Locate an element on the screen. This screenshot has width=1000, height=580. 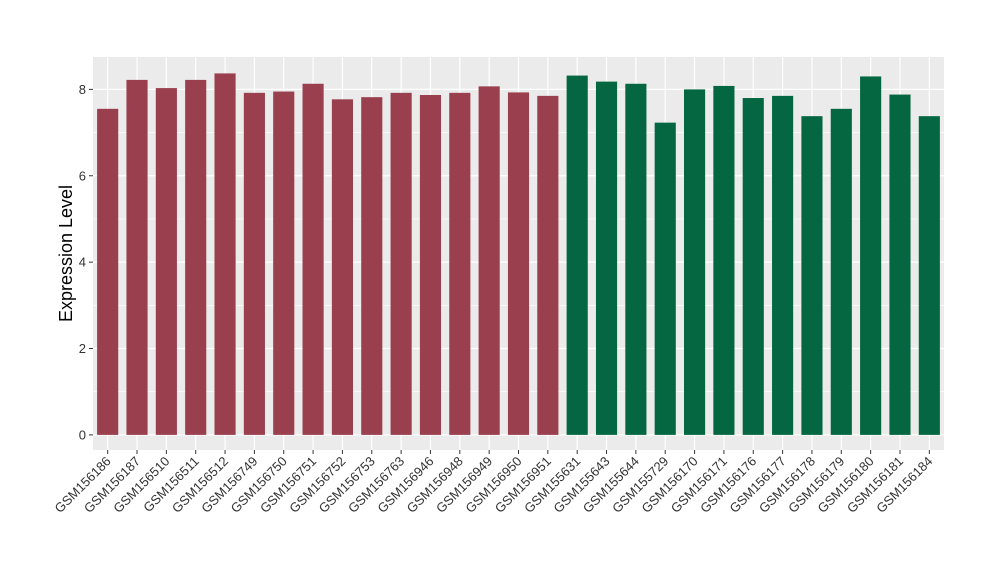
bar-GSM156749 is located at coordinates (254, 263).